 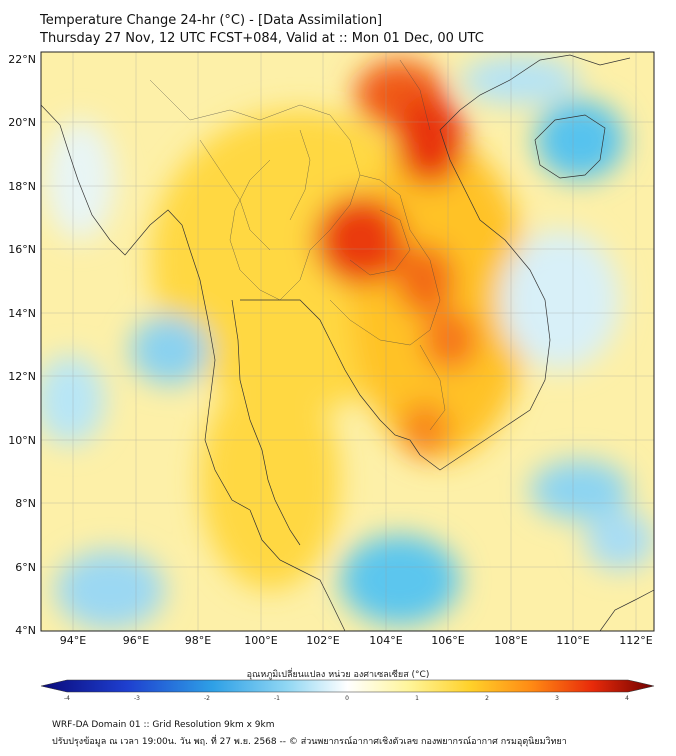 I want to click on colorbar-tick: 0, so click(x=347, y=698).